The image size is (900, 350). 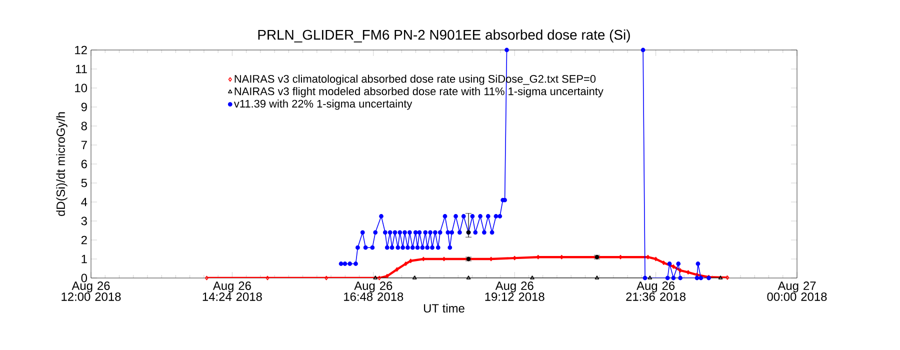 What do you see at coordinates (514, 291) in the screenshot?
I see `x-tick-label: Aug 26 19:12 2018` at bounding box center [514, 291].